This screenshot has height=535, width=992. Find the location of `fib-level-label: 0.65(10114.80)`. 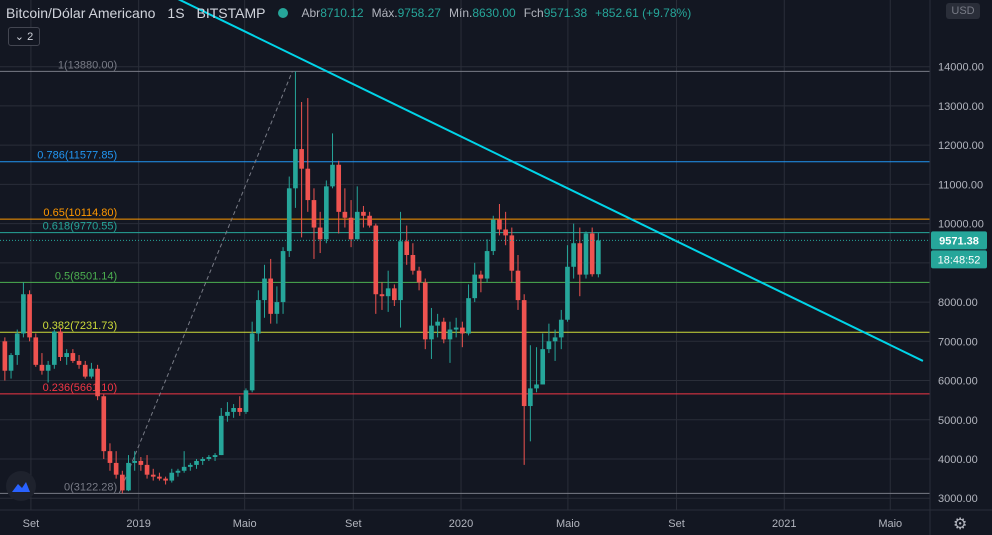

fib-level-label: 0.65(10114.80) is located at coordinates (80, 213).